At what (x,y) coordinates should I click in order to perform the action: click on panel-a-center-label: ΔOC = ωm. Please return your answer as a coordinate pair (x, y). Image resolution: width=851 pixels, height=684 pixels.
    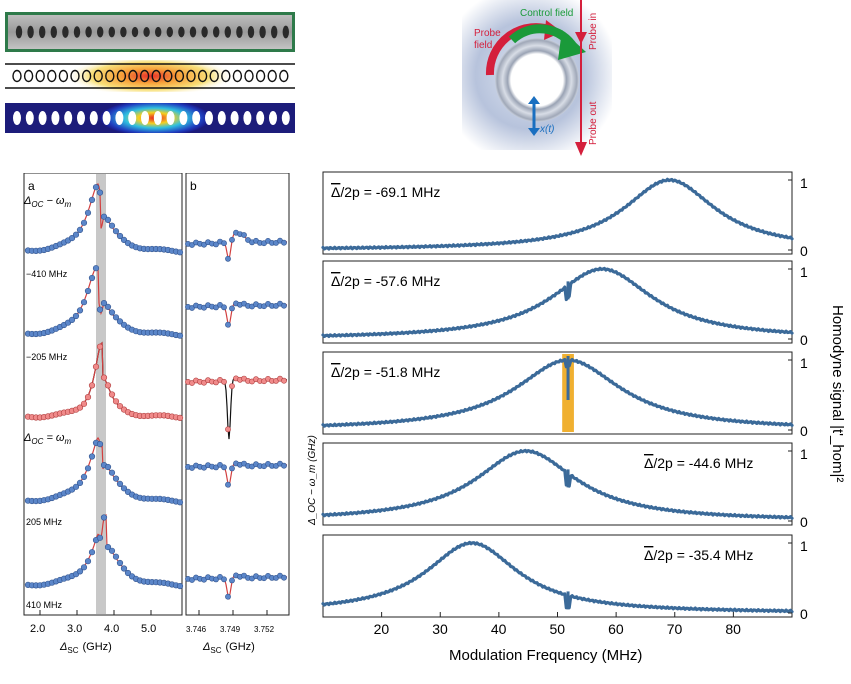
    Looking at the image, I should click on (47, 439).